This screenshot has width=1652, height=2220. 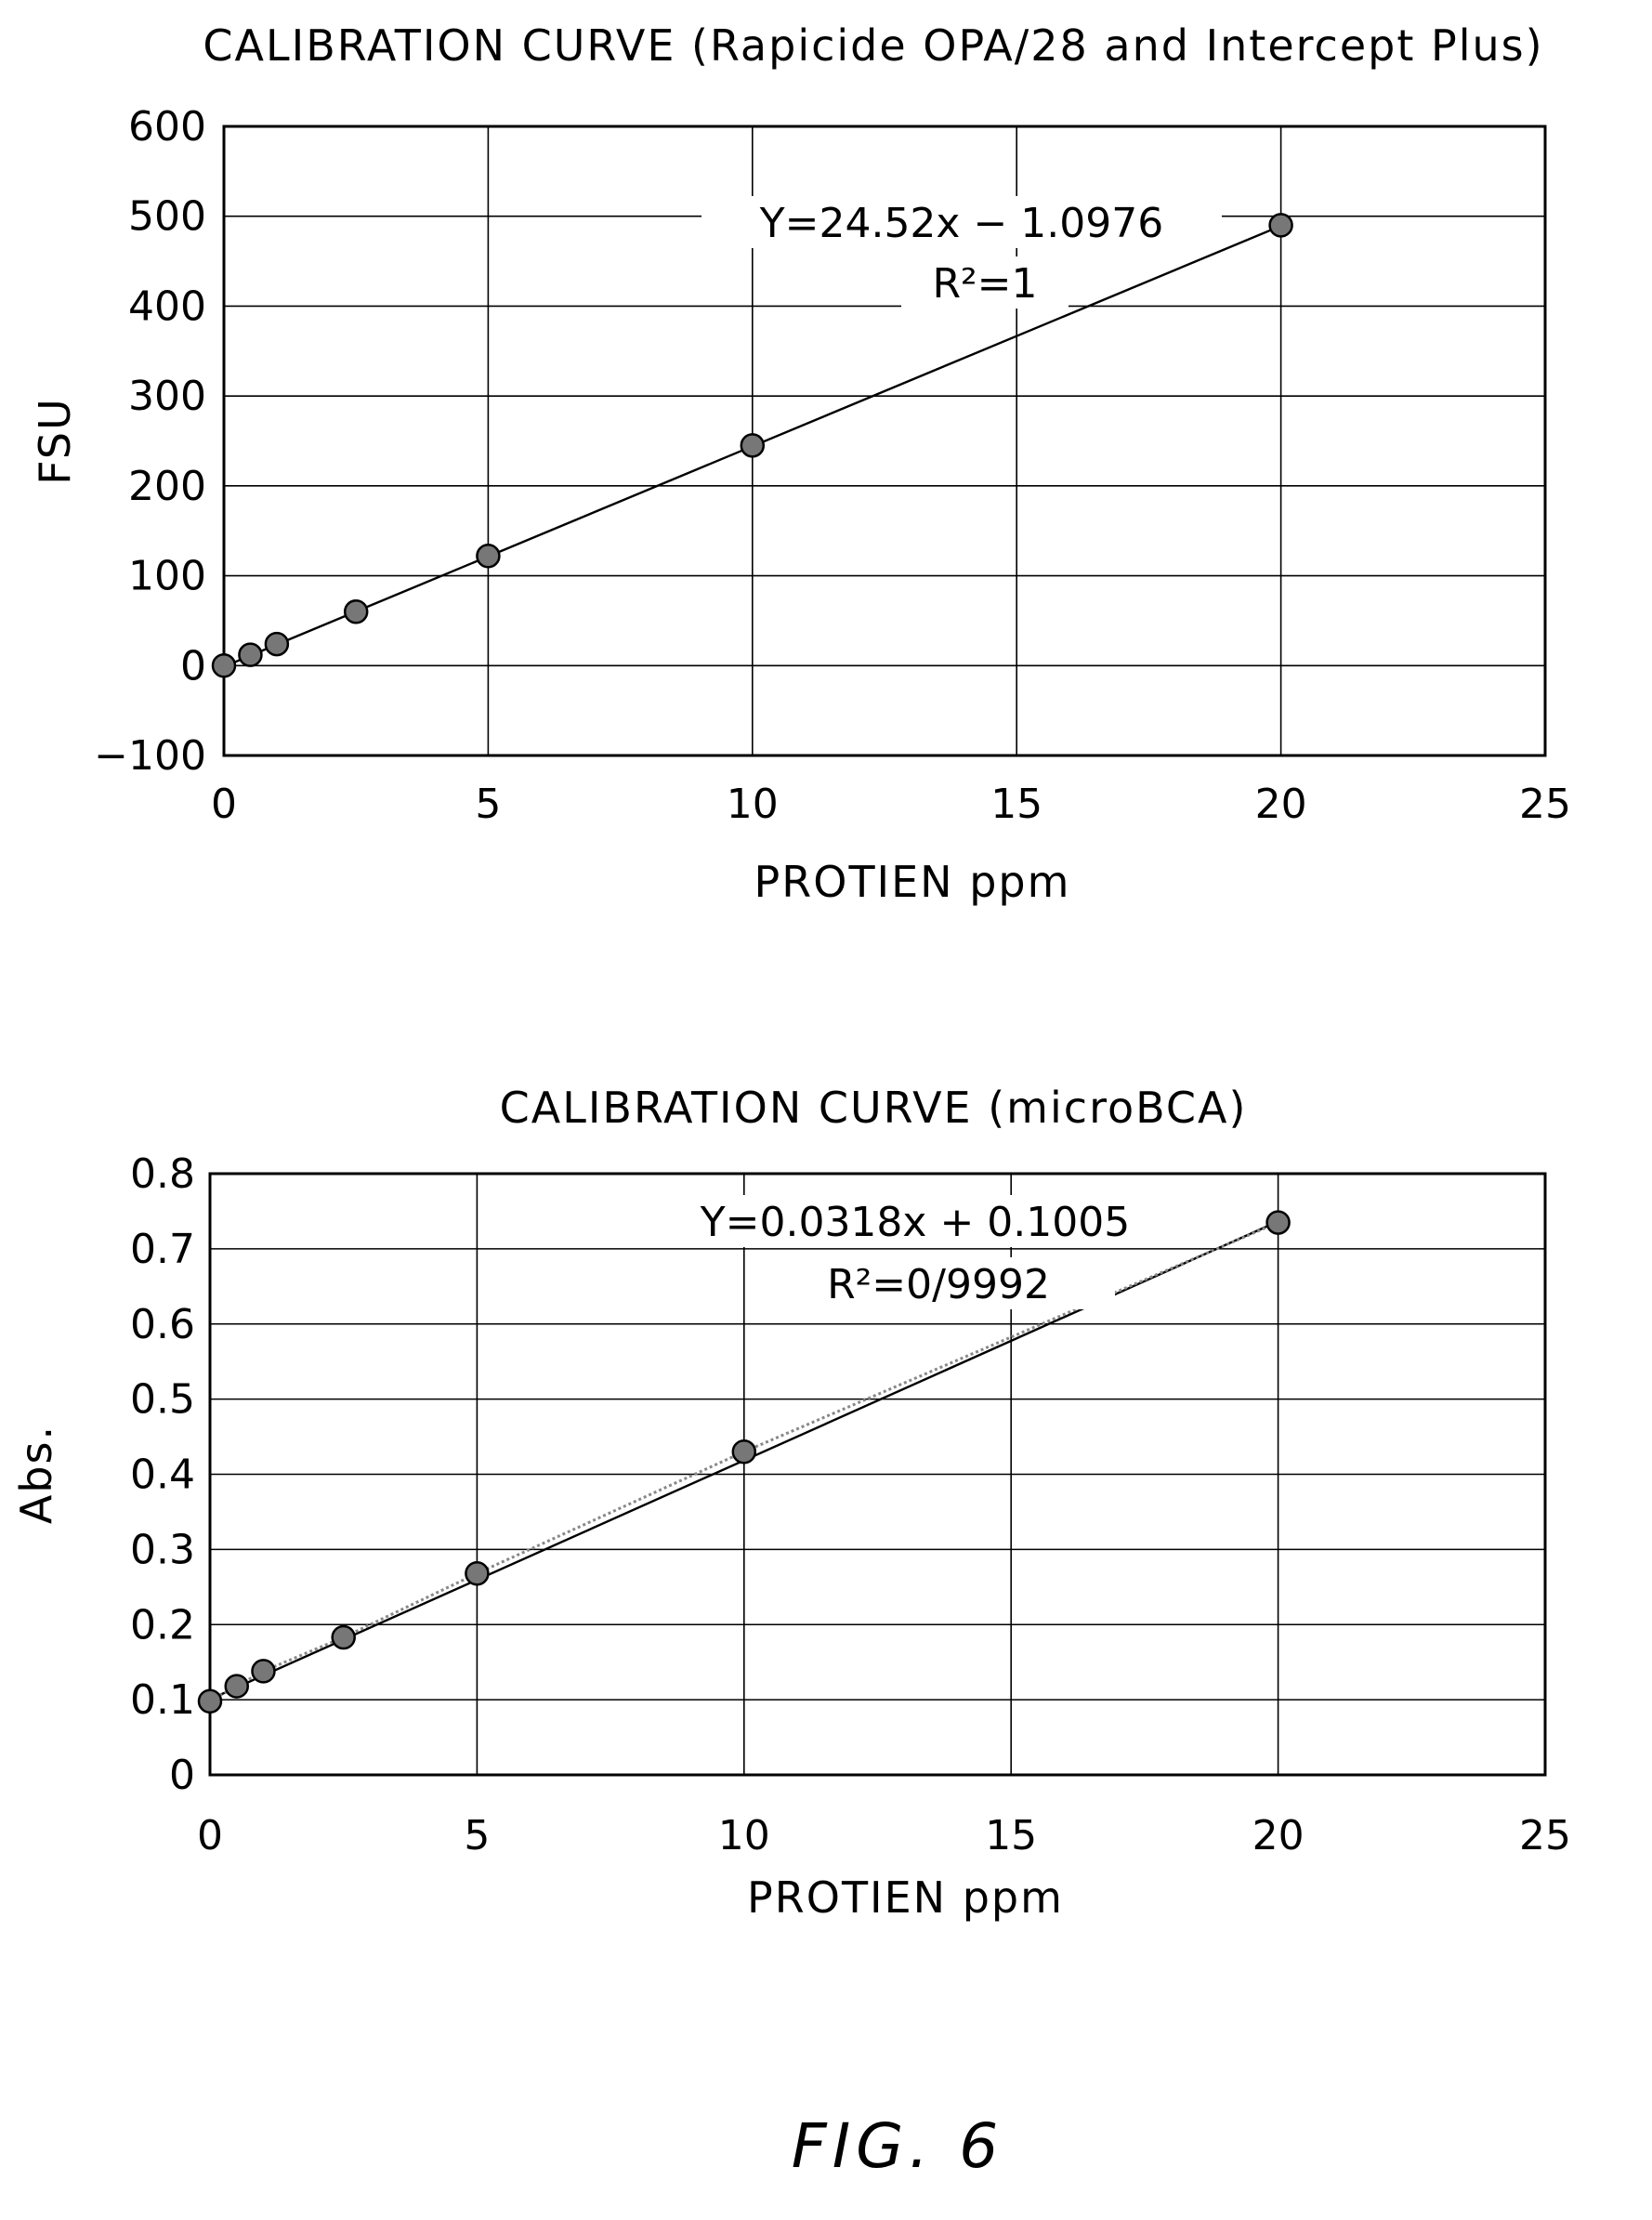 I want to click on y-tick-label: 0.1, so click(x=162, y=1700).